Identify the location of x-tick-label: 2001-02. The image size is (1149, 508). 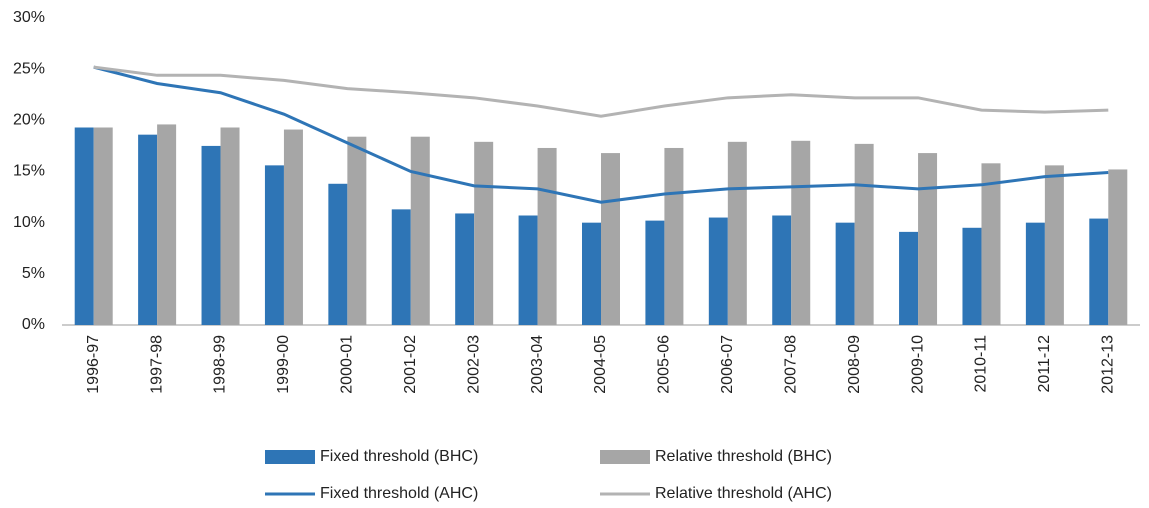
(410, 364).